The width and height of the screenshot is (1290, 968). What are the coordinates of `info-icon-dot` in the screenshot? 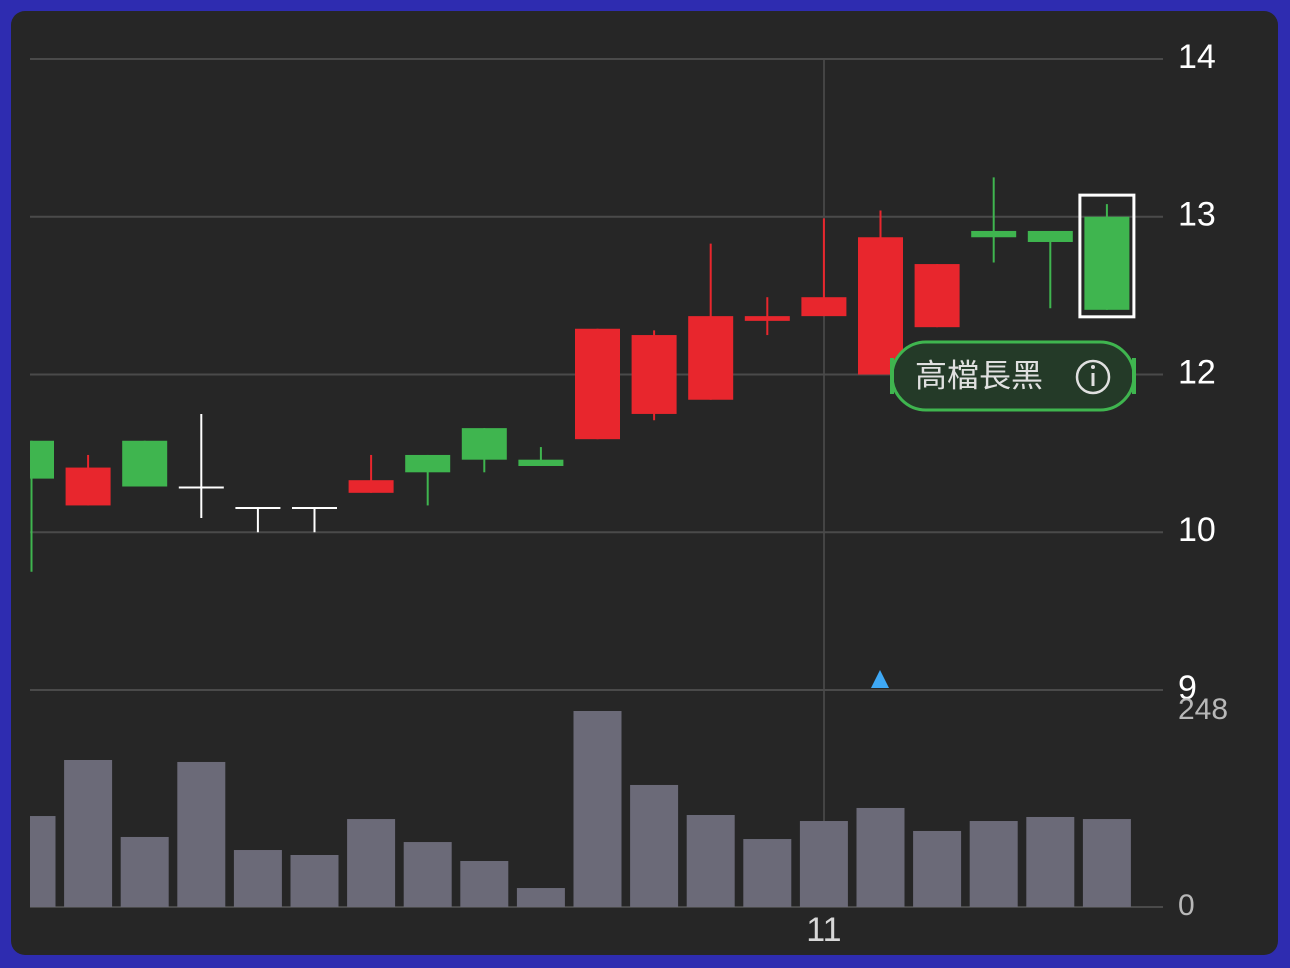 It's located at (1093, 367).